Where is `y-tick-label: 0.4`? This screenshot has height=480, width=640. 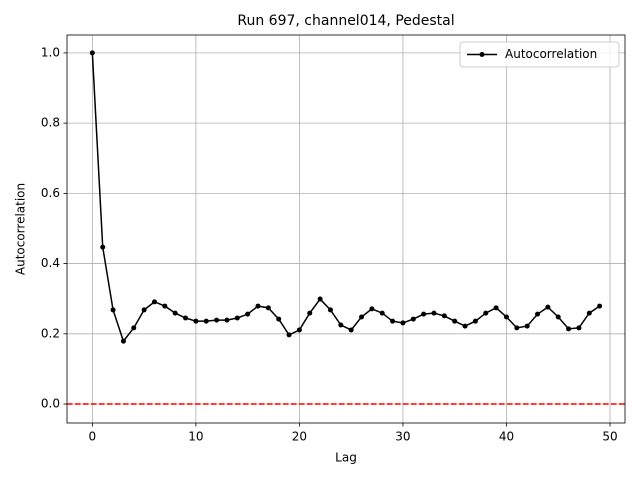
y-tick-label: 0.4 is located at coordinates (50, 263).